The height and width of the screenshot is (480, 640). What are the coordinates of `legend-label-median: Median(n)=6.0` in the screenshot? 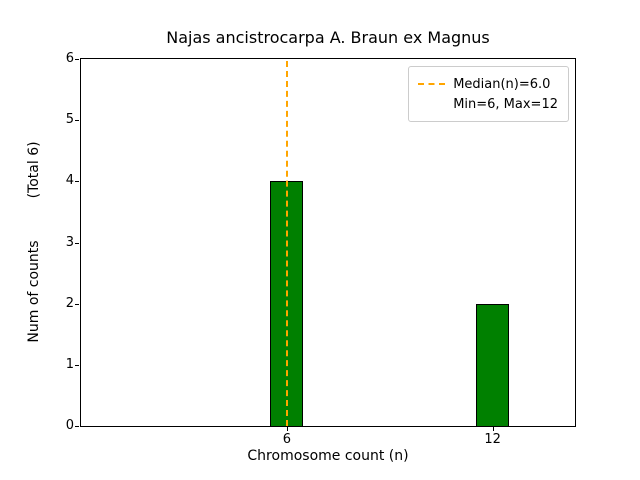 It's located at (502, 84).